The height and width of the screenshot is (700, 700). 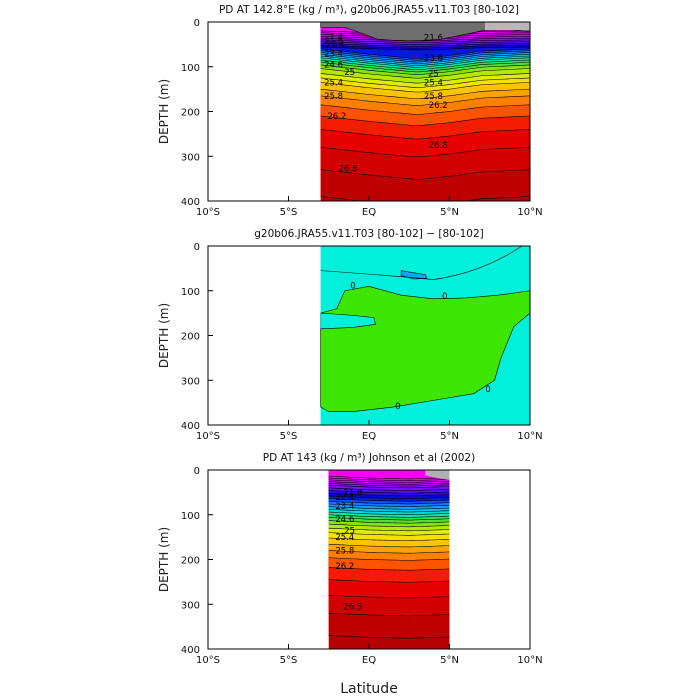 What do you see at coordinates (433, 59) in the screenshot?
I see `contour-label: 23.6` at bounding box center [433, 59].